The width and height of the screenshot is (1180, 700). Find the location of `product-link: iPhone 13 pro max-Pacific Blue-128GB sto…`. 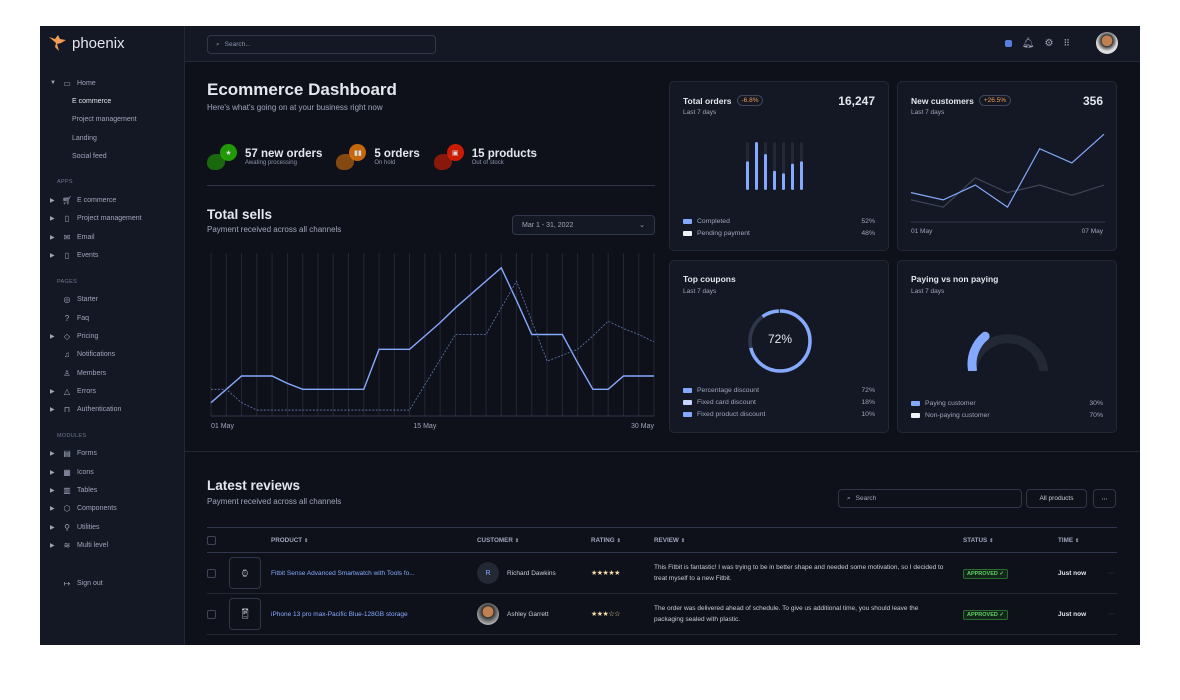

product-link: iPhone 13 pro max-Pacific Blue-128GB sto… is located at coordinates (339, 614).